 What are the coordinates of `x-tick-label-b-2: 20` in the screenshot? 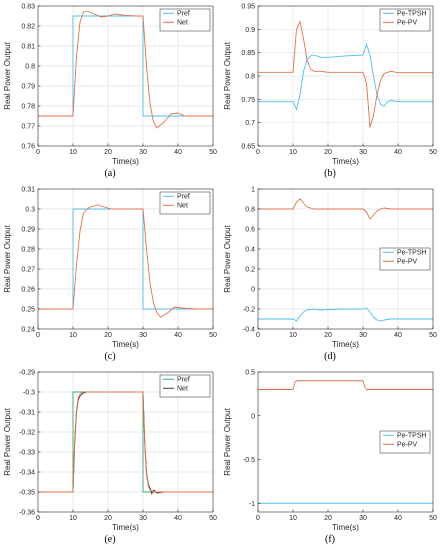 It's located at (328, 152).